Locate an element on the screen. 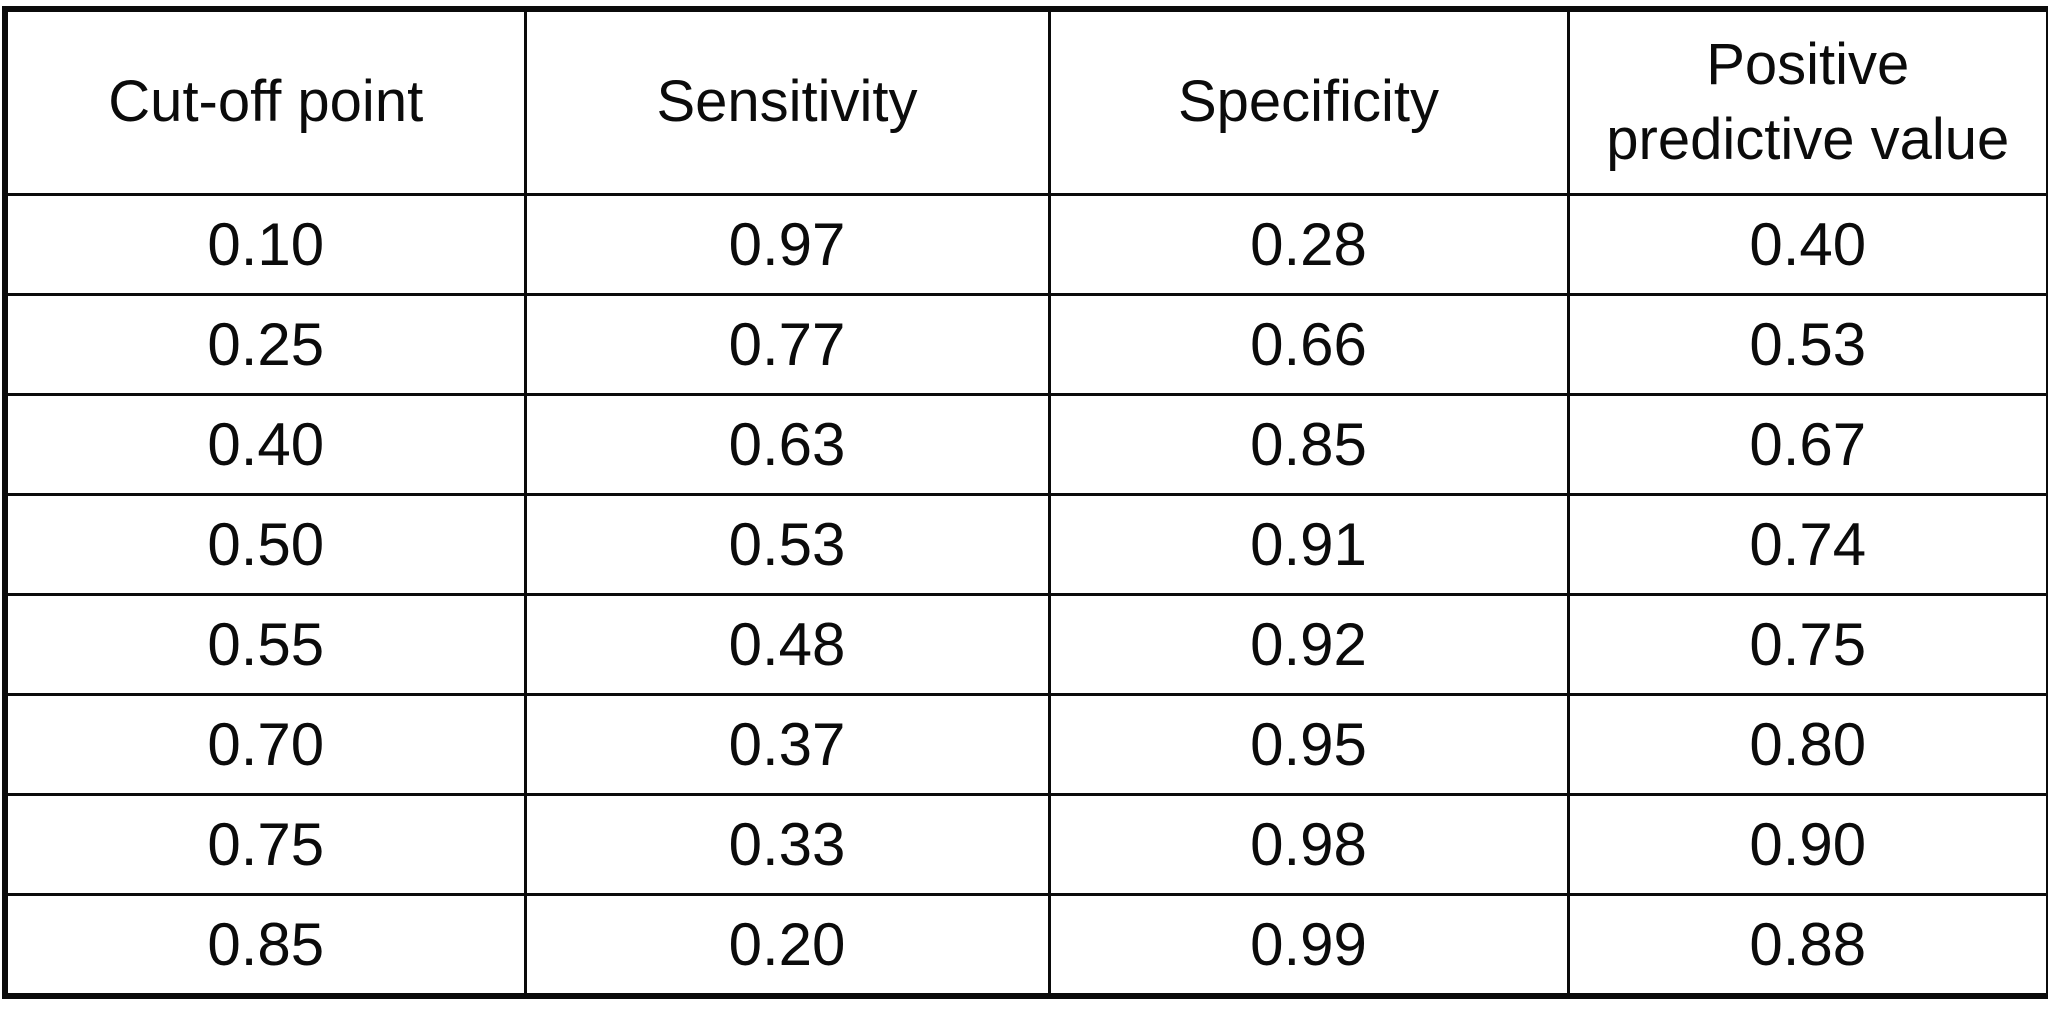 This screenshot has height=1031, width=2048. table-cell: 0.28 is located at coordinates (1308, 244).